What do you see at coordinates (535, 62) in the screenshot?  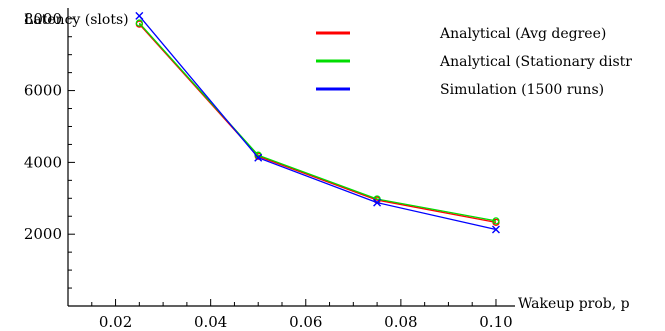 I see `legend-label-stationary-distr: Analytical (Stationary distr` at bounding box center [535, 62].